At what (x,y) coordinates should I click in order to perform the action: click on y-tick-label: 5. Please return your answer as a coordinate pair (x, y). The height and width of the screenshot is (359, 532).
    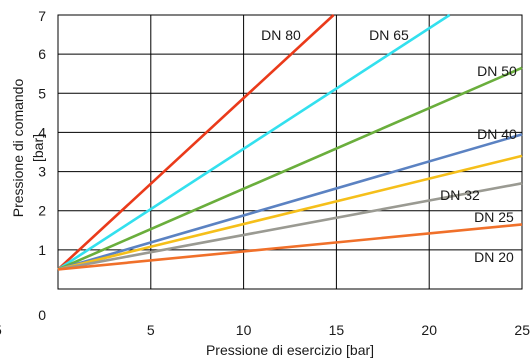
    Looking at the image, I should click on (42, 93).